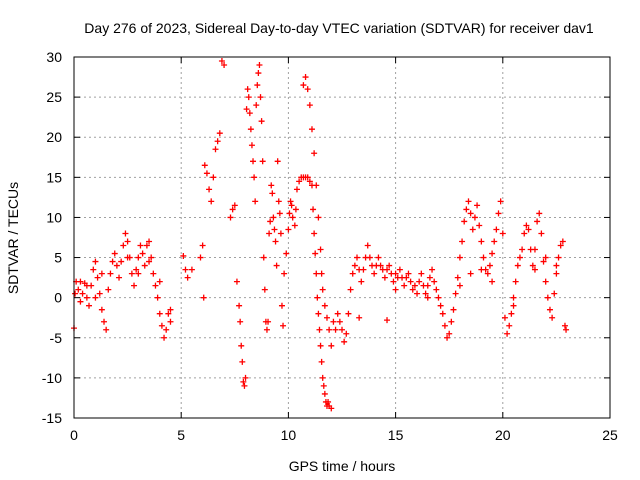 This screenshot has width=640, height=480. I want to click on x-tick-label: 20, so click(503, 435).